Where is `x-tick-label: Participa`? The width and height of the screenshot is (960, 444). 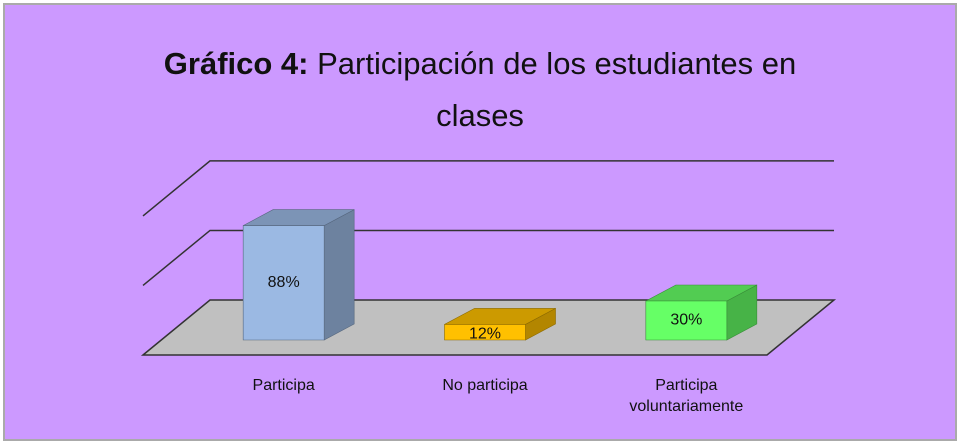 x-tick-label: Participa is located at coordinates (283, 385).